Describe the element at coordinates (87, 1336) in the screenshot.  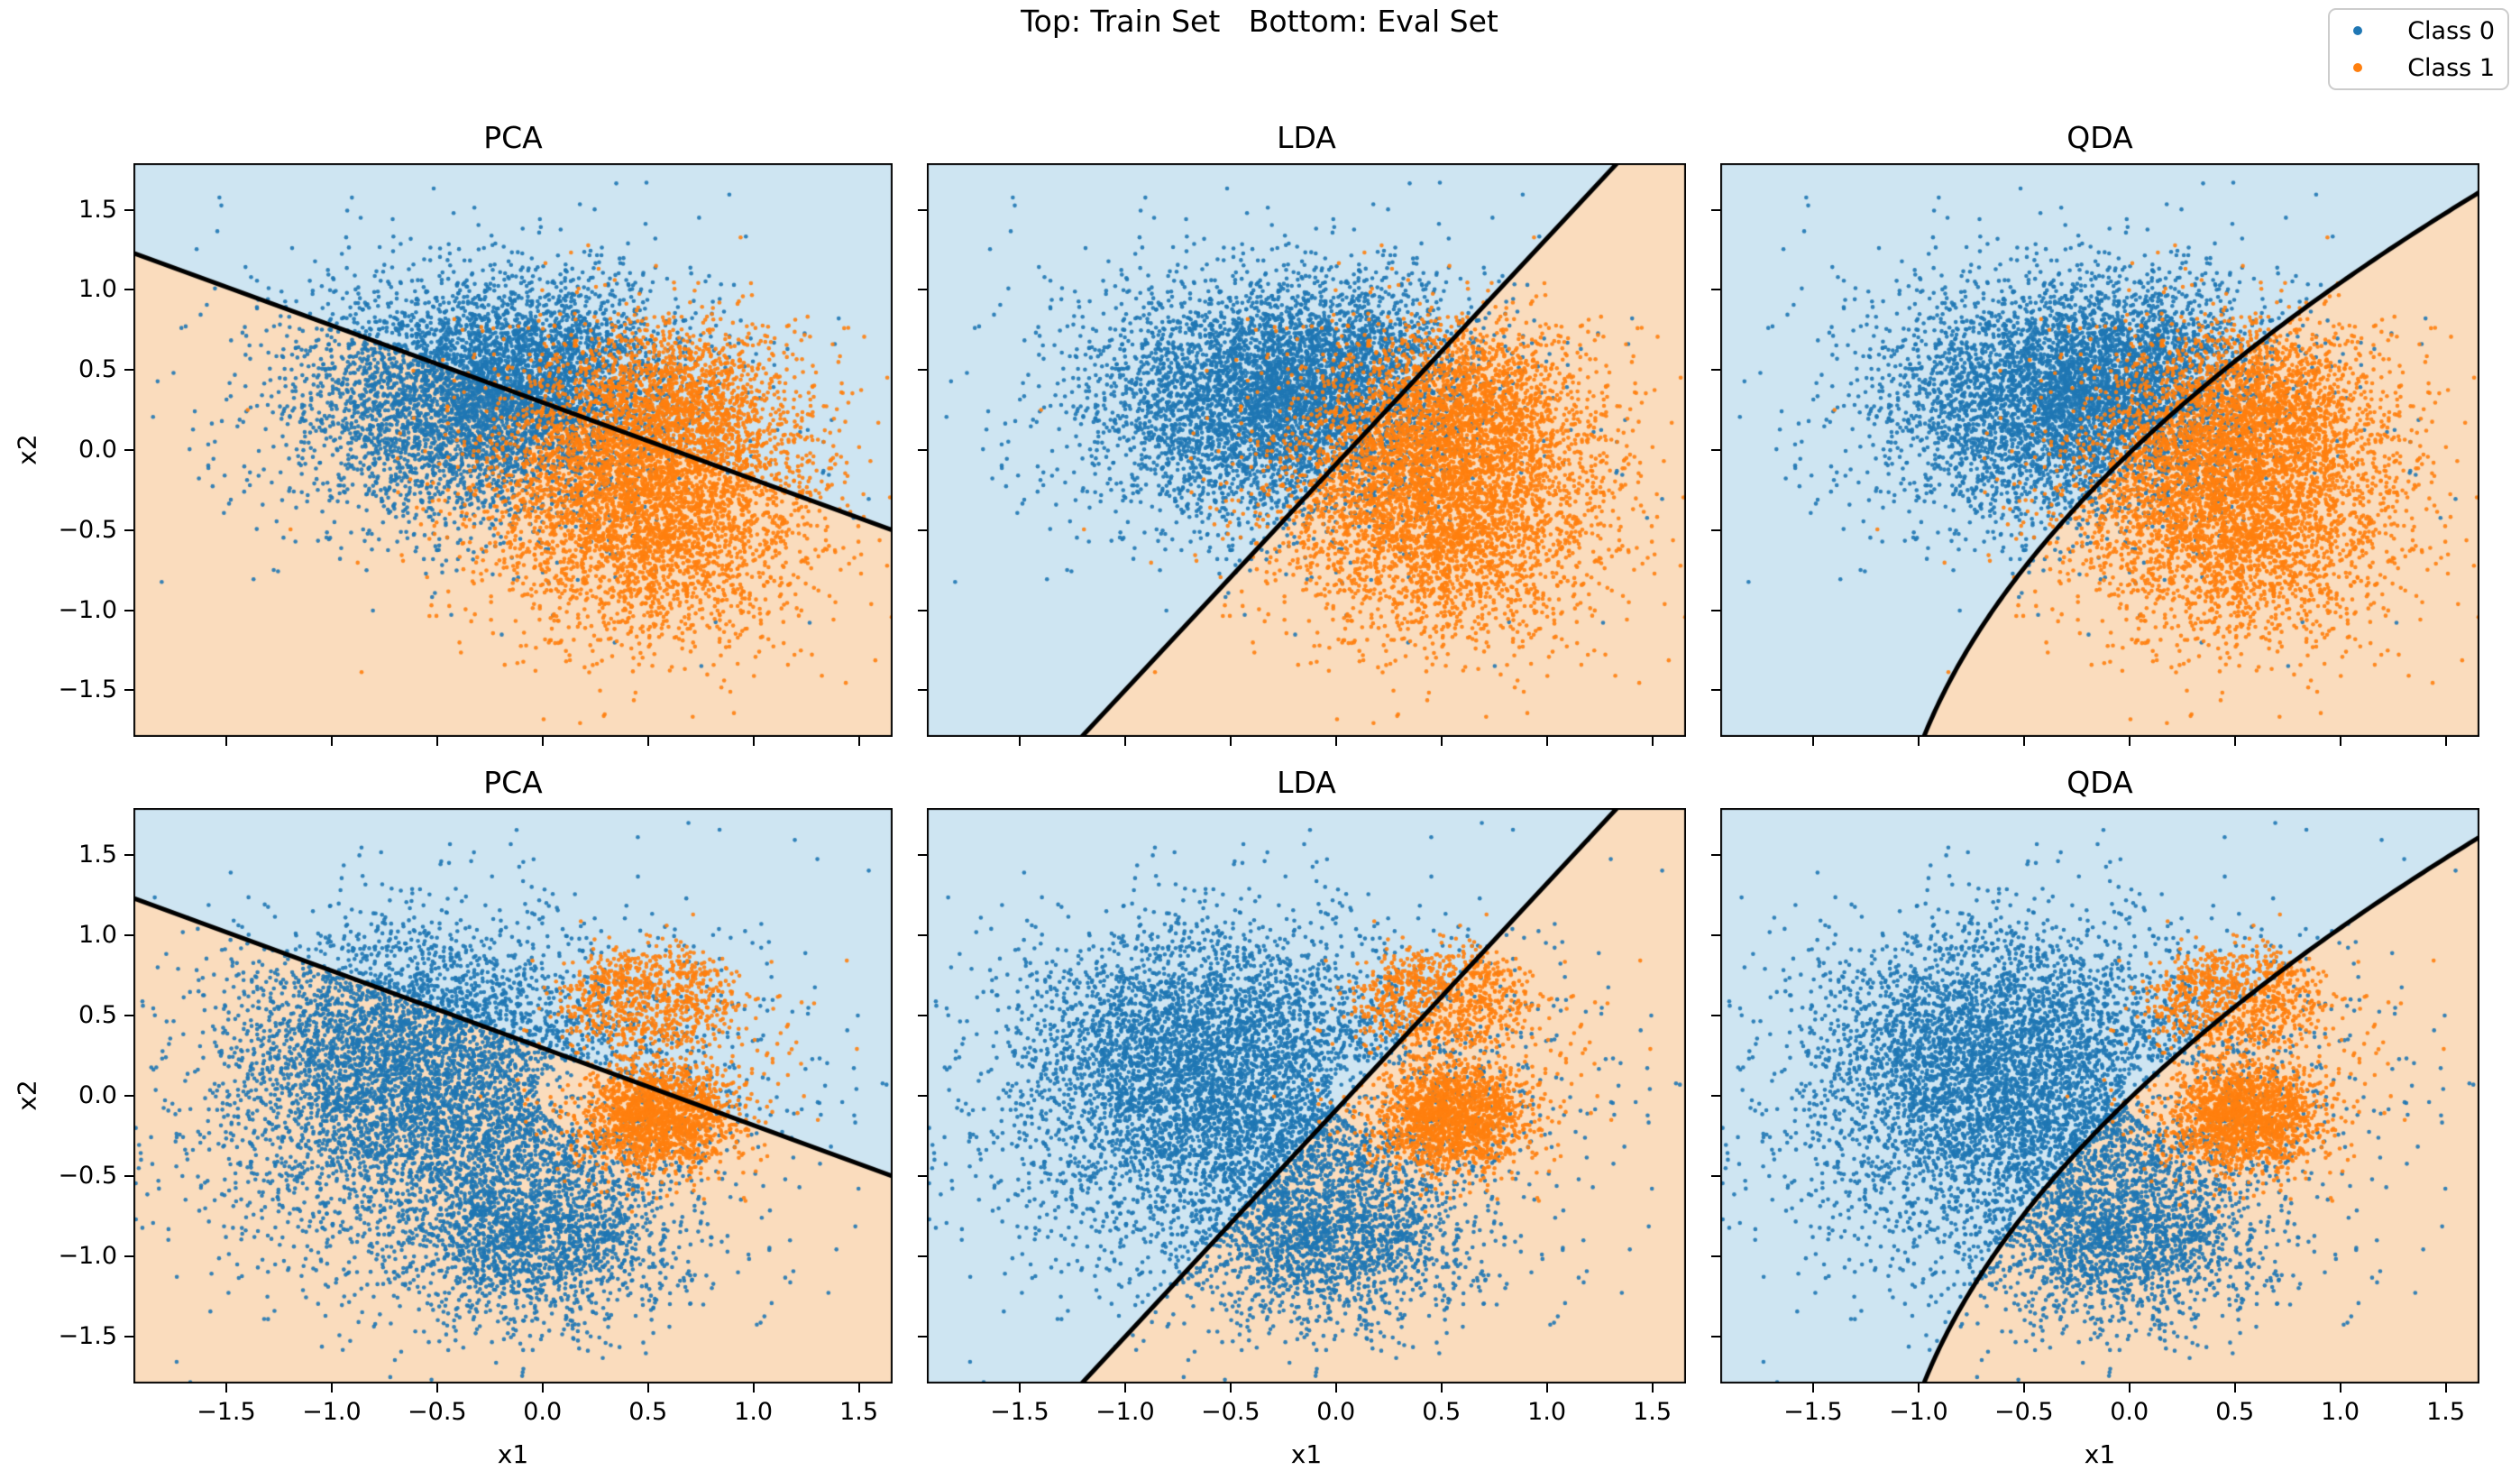
I see `y-tick-label: −1.5` at that location.